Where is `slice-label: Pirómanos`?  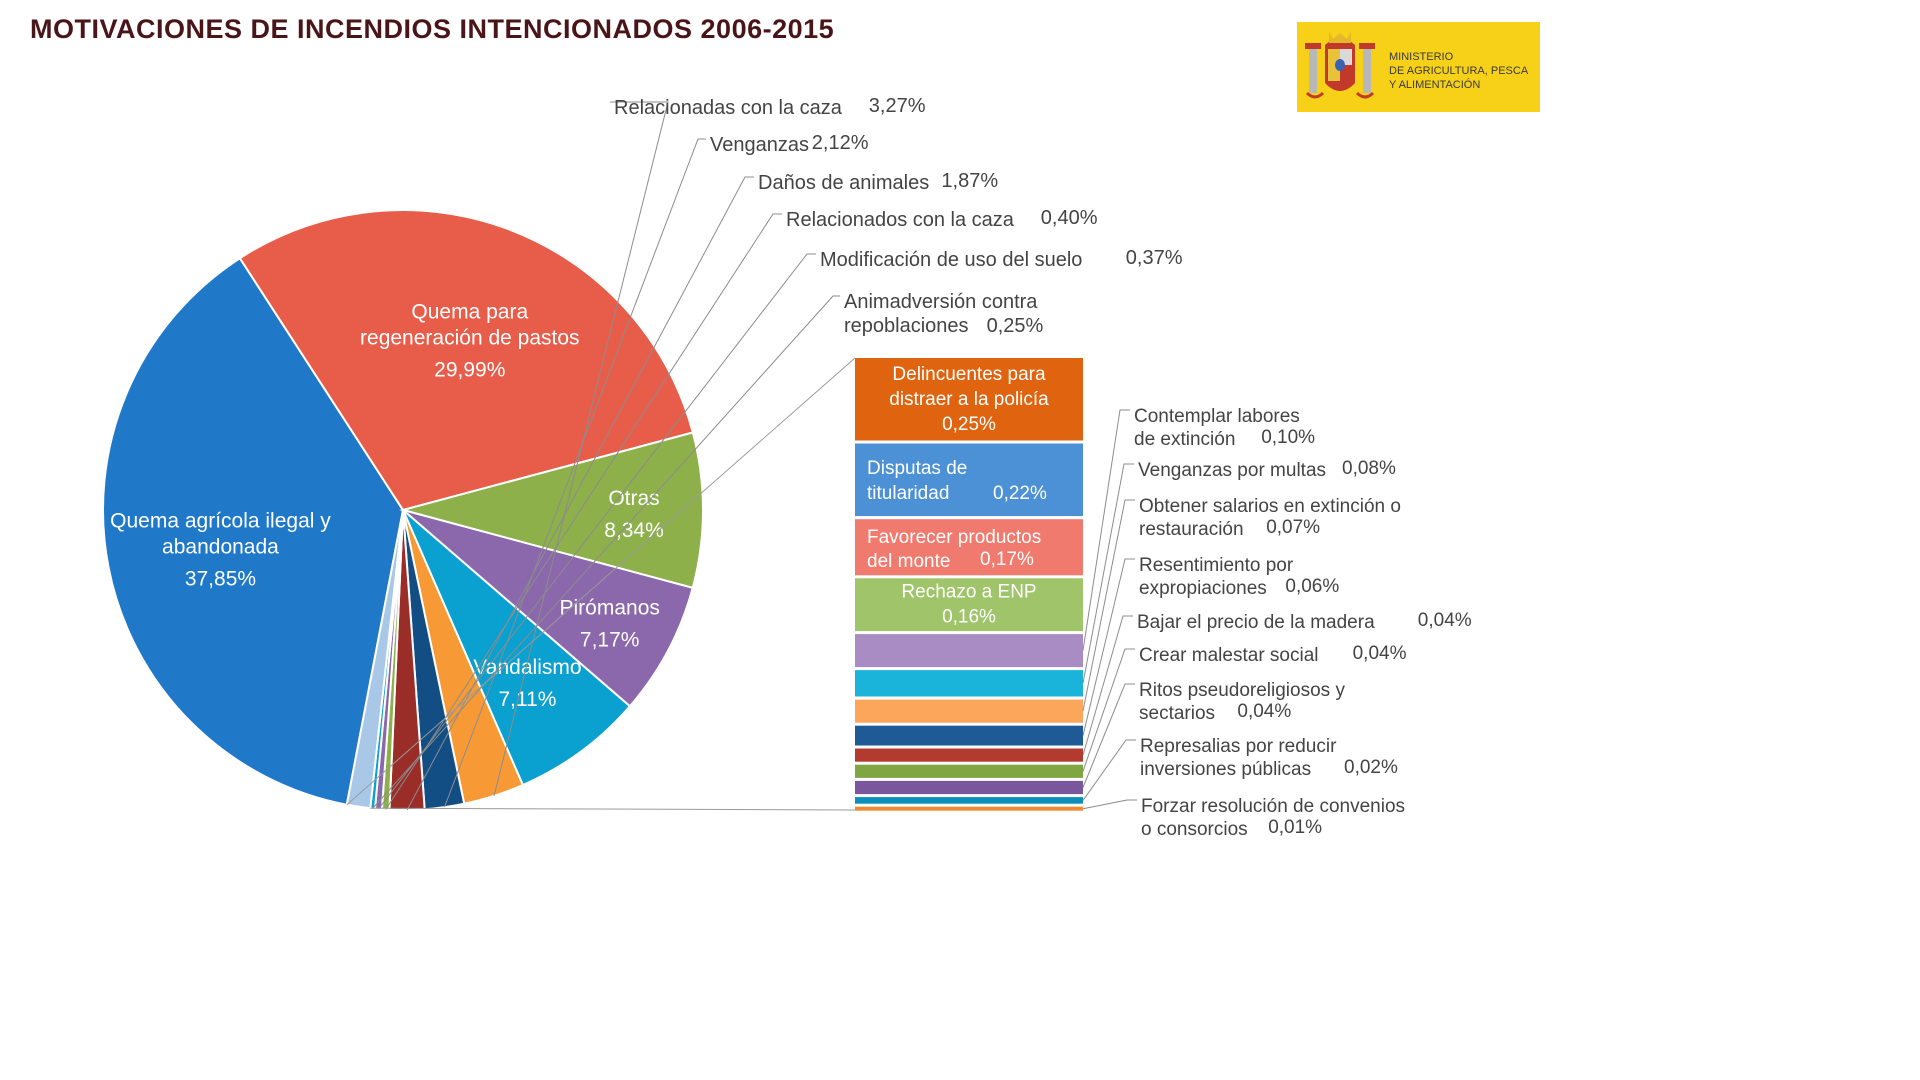 slice-label: Pirómanos is located at coordinates (610, 608).